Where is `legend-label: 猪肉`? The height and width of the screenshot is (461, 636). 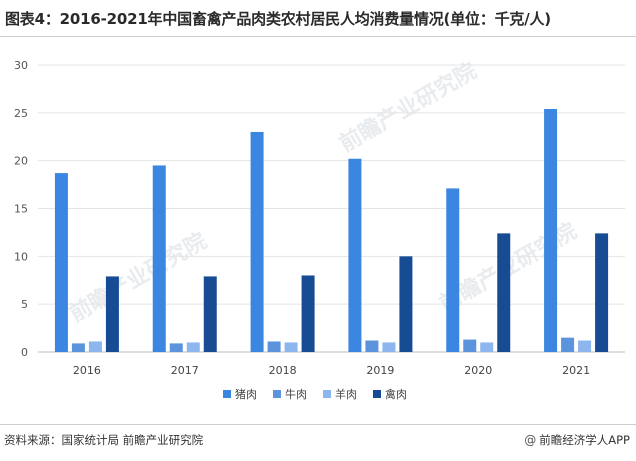
legend-label: 猪肉 is located at coordinates (246, 394).